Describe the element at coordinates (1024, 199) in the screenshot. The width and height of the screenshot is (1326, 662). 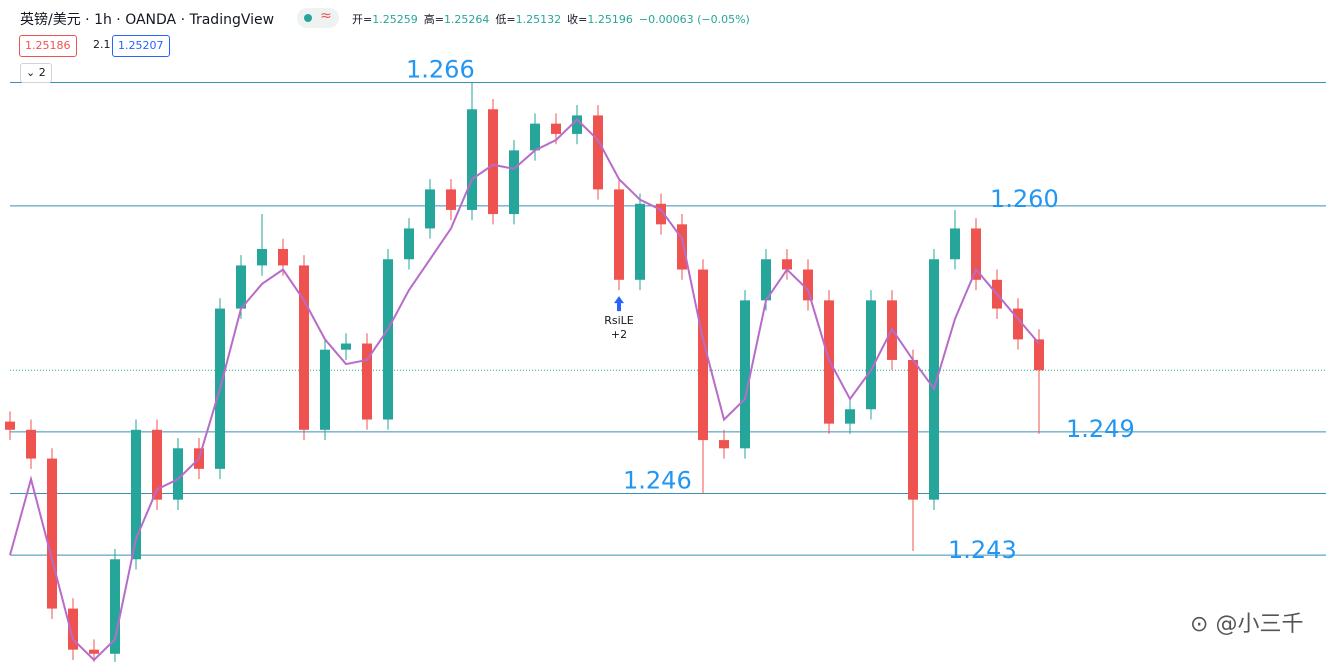
I see `level-label: 1.260` at that location.